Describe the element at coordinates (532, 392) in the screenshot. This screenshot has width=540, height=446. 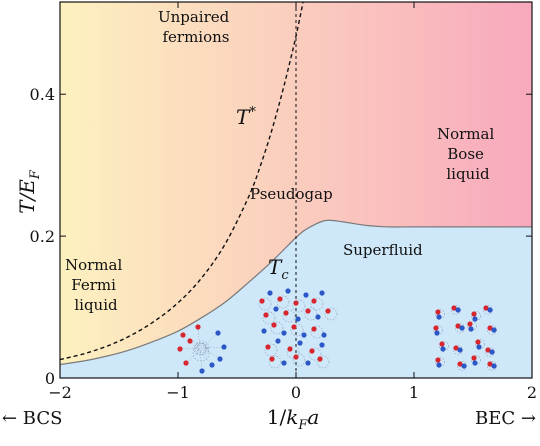
I see `x-tick-label: 2` at that location.